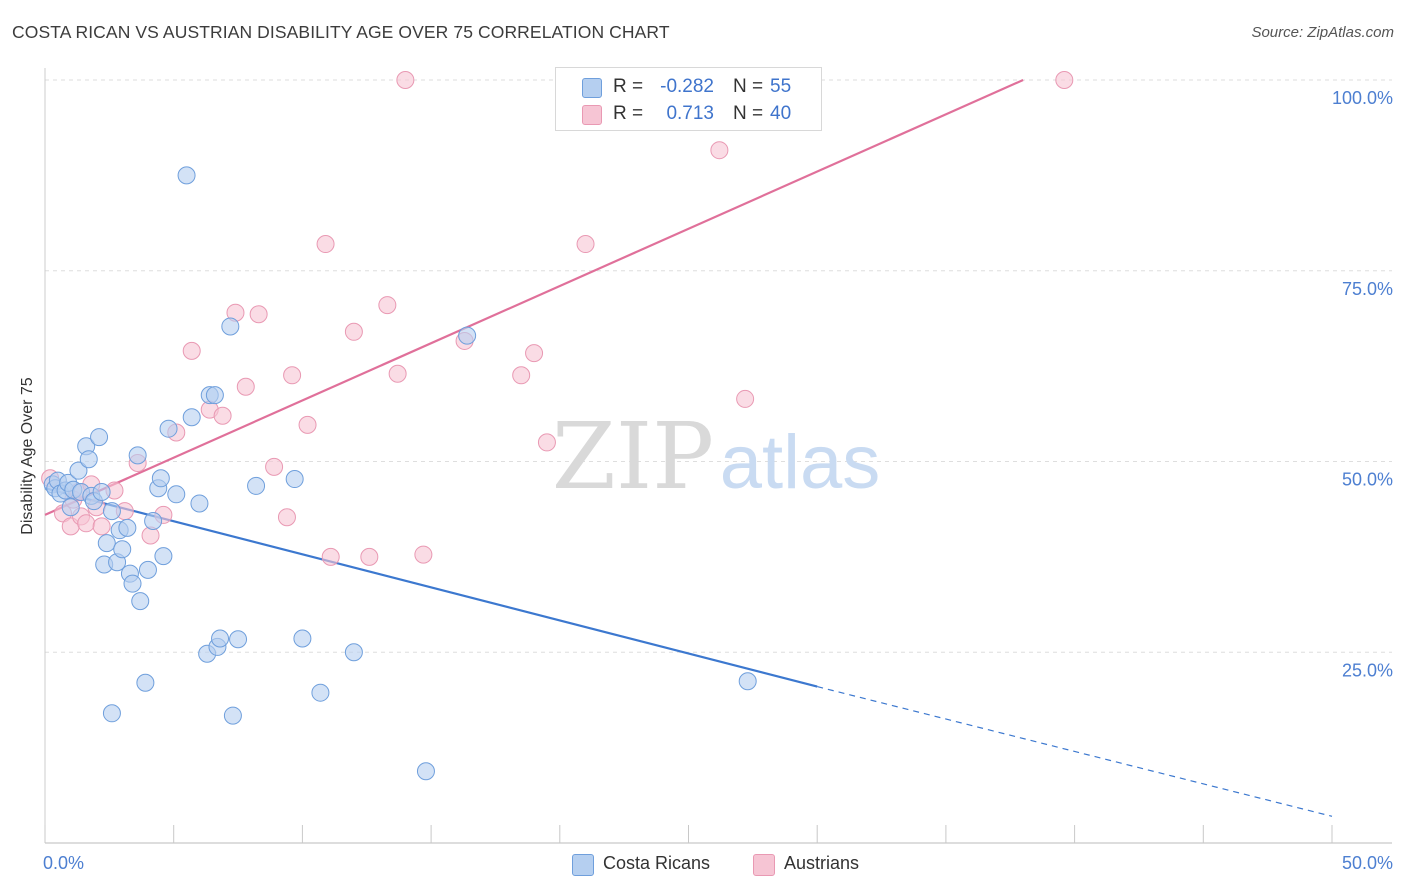 The image size is (1406, 892). Describe the element at coordinates (592, 115) in the screenshot. I see `austrians-swatch` at that location.